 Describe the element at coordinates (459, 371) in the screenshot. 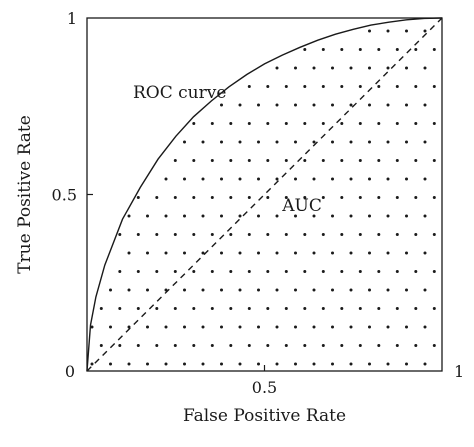

I see `x-tick-label: 1` at that location.